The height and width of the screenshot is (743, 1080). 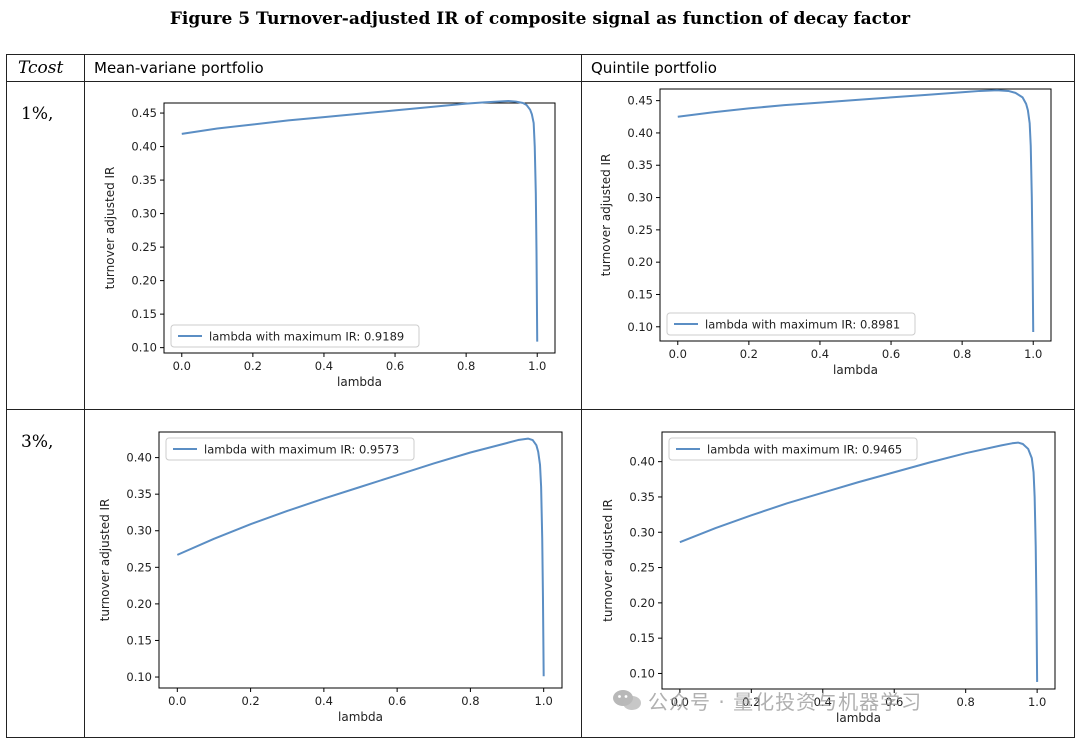 What do you see at coordinates (45, 573) in the screenshot?
I see `row-label-cell-3: 3%,` at bounding box center [45, 573].